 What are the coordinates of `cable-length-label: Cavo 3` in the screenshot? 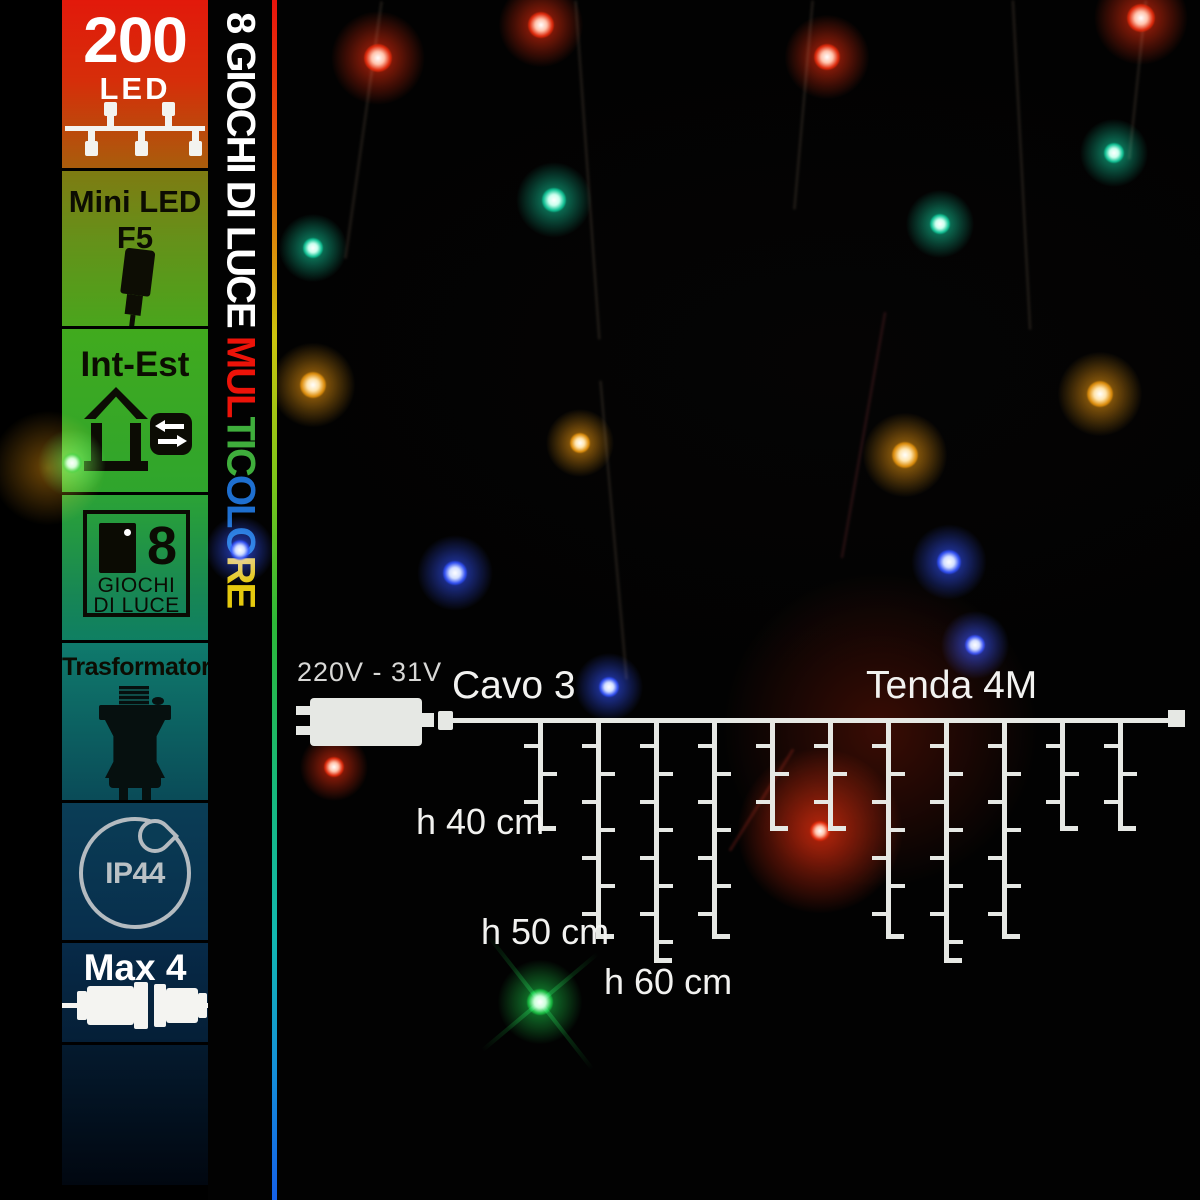 It's located at (514, 685).